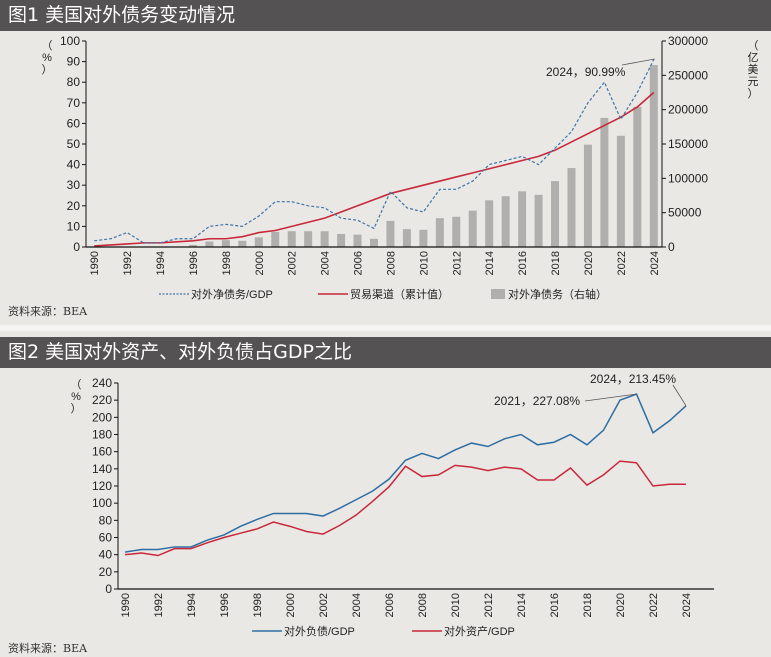 The width and height of the screenshot is (771, 657). I want to click on figure-2-title: 图2 美国对外资产、对外负债占GDP之比, so click(385, 352).